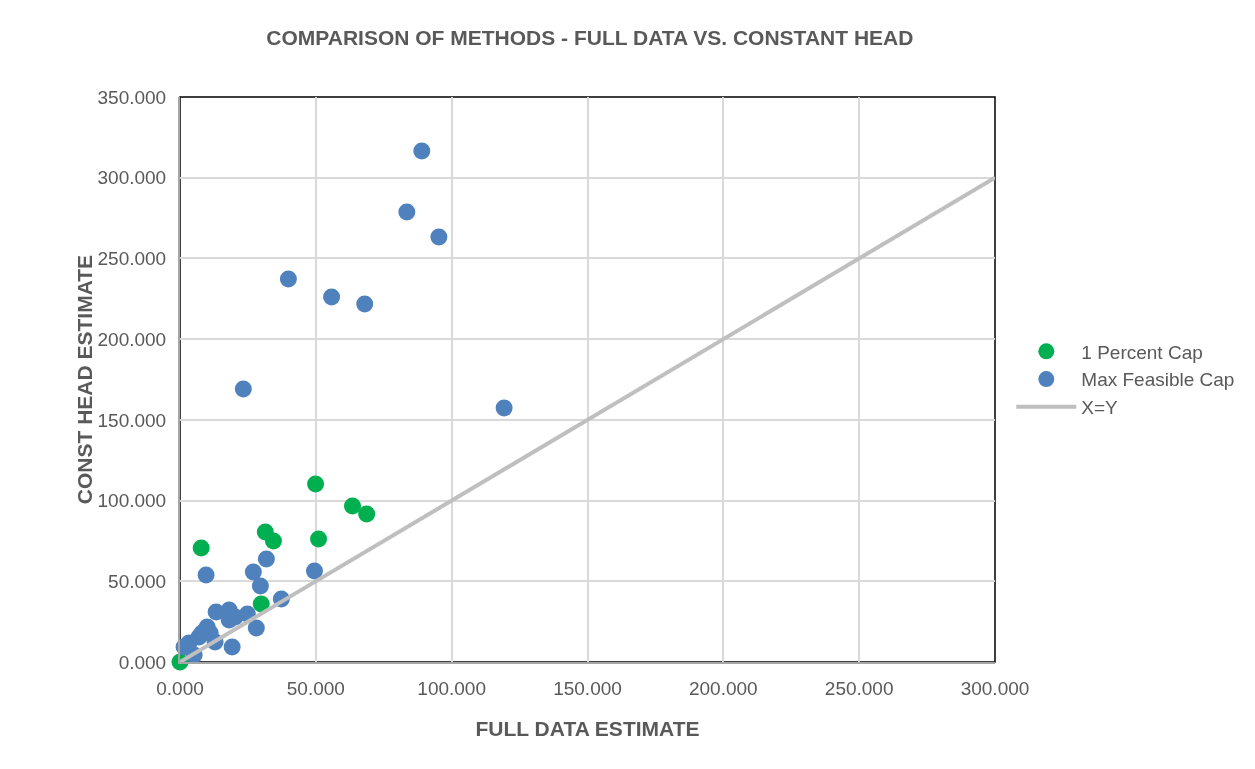 This screenshot has width=1255, height=769. I want to click on y-tick-label: 150.000, so click(132, 420).